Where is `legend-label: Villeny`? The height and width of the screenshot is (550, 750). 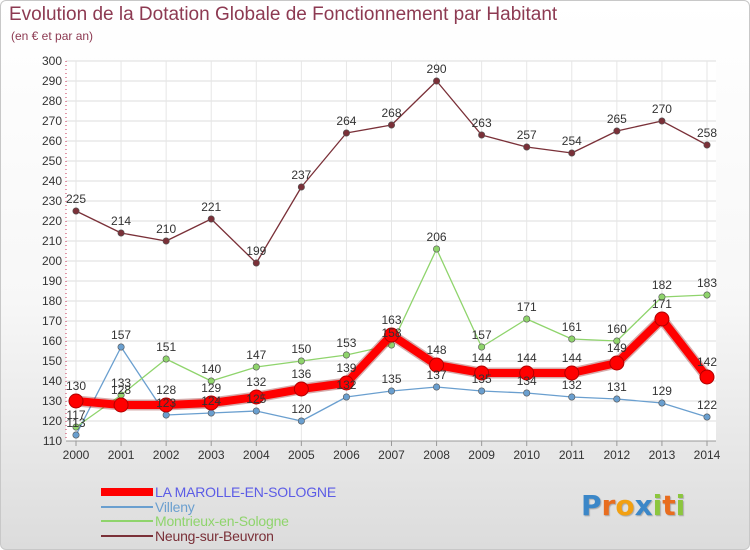 legend-label: Villeny is located at coordinates (175, 506).